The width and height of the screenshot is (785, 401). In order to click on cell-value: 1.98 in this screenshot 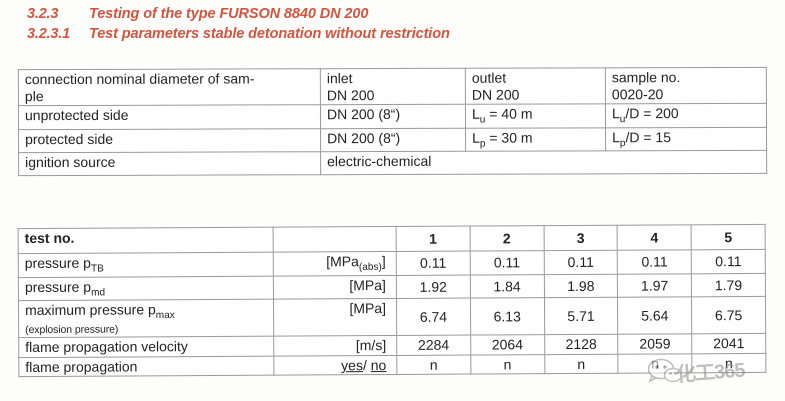, I will do `click(580, 286)`.